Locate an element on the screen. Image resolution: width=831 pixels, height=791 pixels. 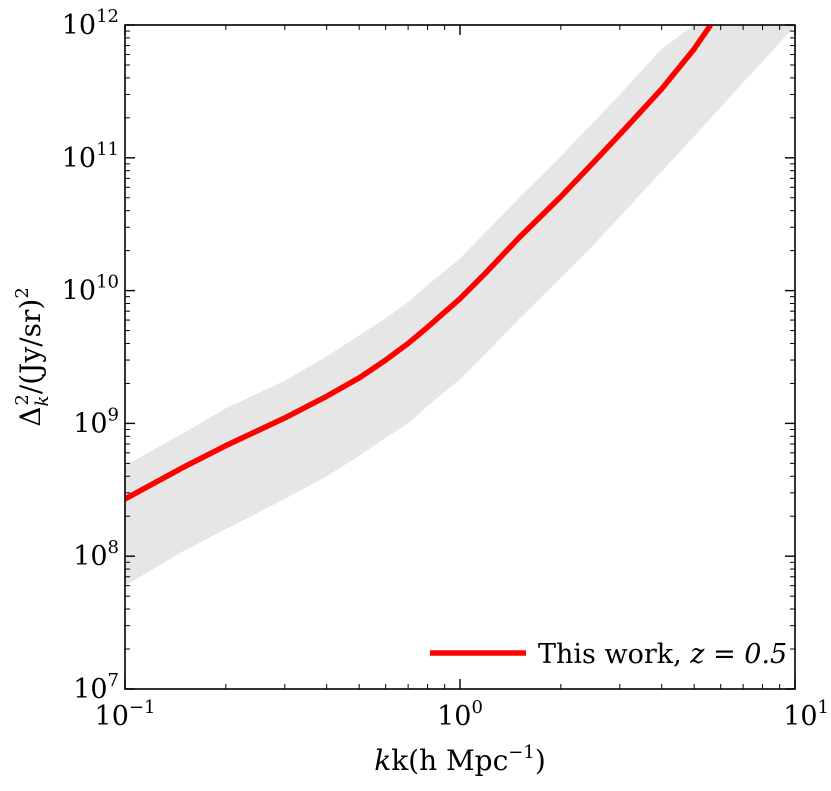
y-tick-label: 10⁷ is located at coordinates (96, 687).